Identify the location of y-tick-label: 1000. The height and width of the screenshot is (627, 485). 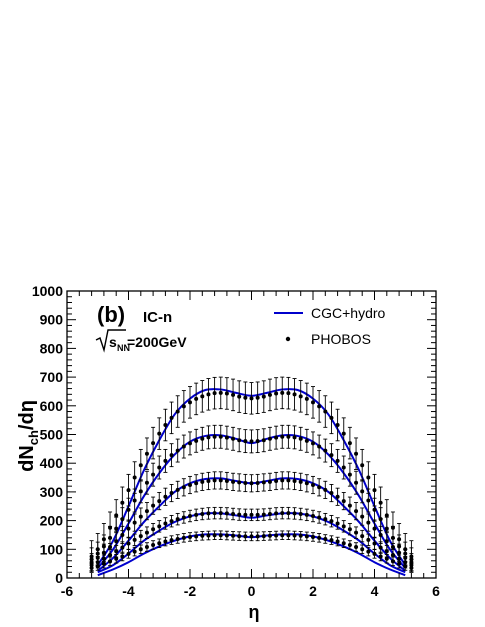
(47, 291).